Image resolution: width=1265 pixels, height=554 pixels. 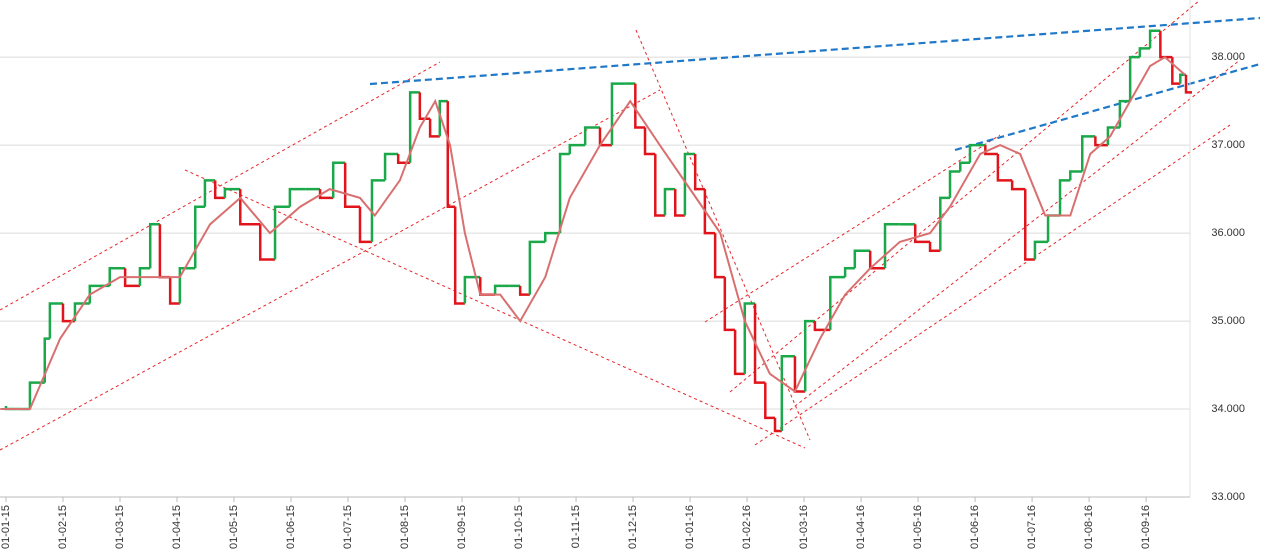 What do you see at coordinates (861, 527) in the screenshot?
I see `x-tick-label: 01-04-16` at bounding box center [861, 527].